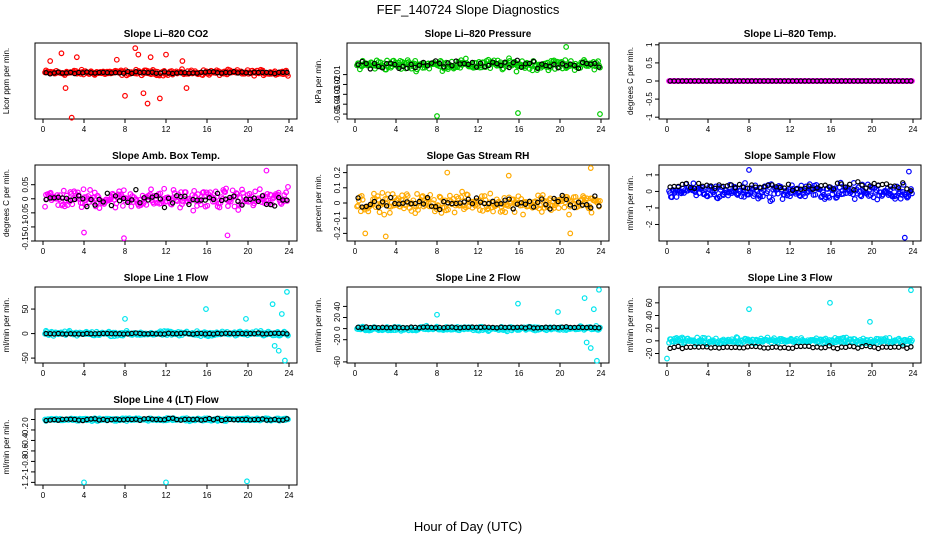 Image resolution: width=936 pixels, height=540 pixels. What do you see at coordinates (25, 450) in the screenshot?
I see `y-tick-label: -0.6` at bounding box center [25, 450].